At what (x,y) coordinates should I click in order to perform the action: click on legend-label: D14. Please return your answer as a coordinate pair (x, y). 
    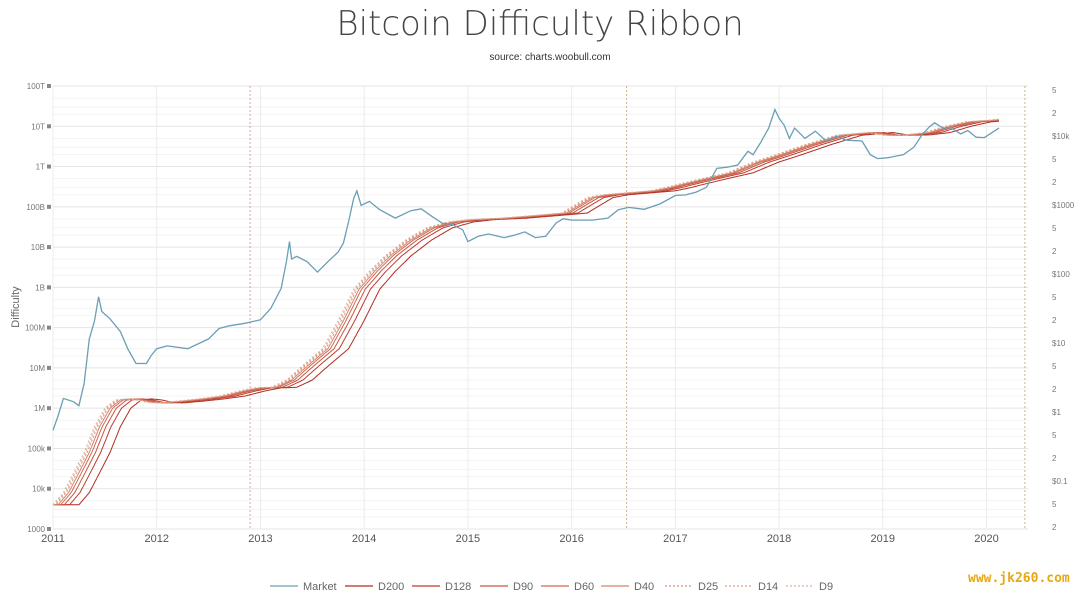
    Looking at the image, I should click on (768, 587).